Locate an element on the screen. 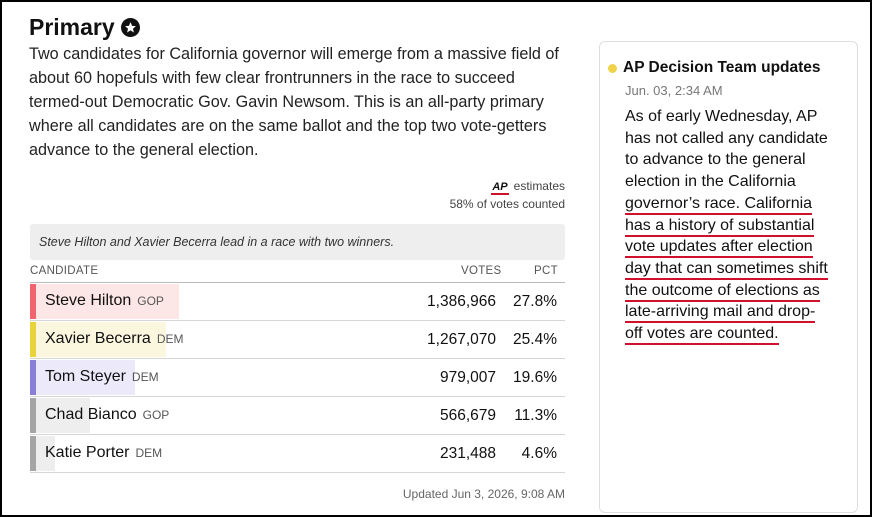 The width and height of the screenshot is (872, 517). card-text: to advance to the general is located at coordinates (715, 160).